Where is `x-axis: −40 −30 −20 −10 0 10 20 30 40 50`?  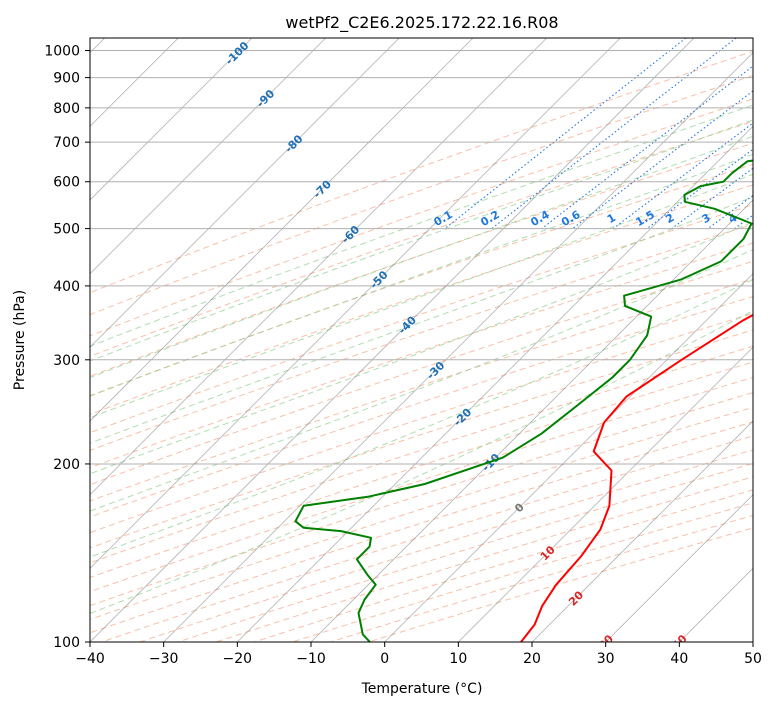
x-axis: −40 −30 −20 −10 0 10 20 30 40 50 is located at coordinates (418, 654).